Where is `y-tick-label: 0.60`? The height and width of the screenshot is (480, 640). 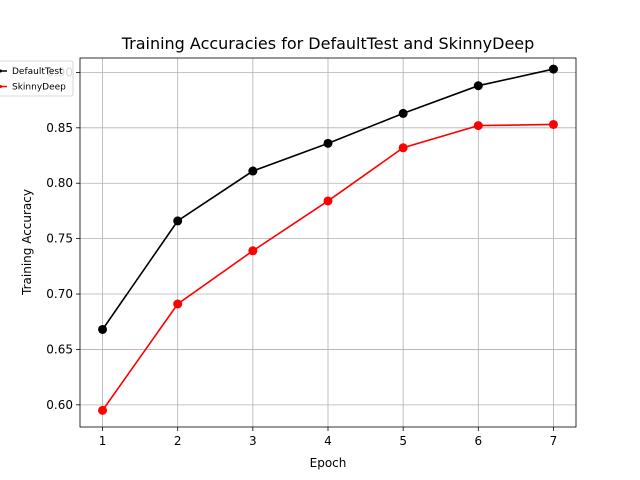 y-tick-label: 0.60 is located at coordinates (59, 405).